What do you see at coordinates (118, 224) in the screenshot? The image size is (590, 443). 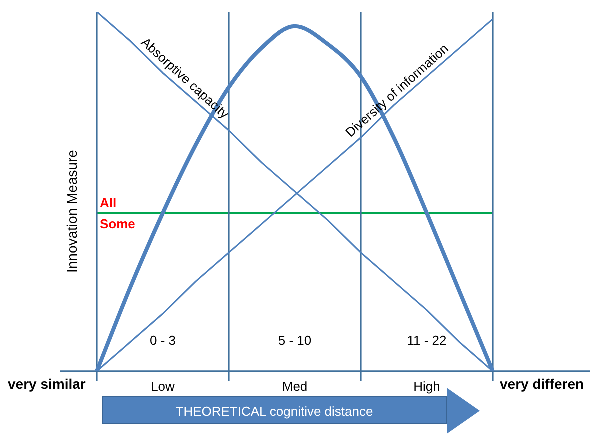 I see `annotation: Some` at bounding box center [118, 224].